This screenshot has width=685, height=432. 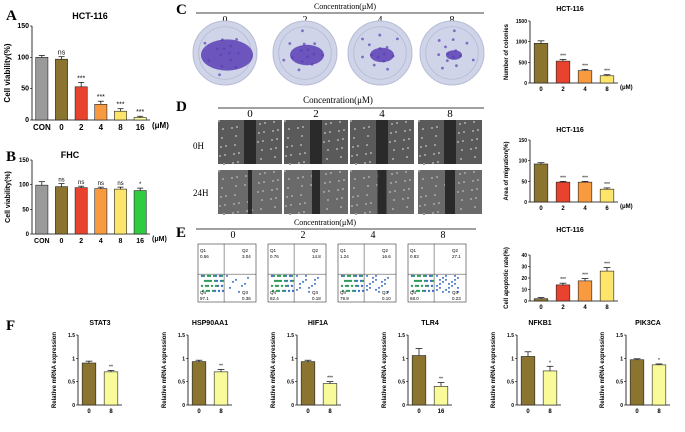 I want to click on chart-title: STAT3, so click(x=99, y=323).